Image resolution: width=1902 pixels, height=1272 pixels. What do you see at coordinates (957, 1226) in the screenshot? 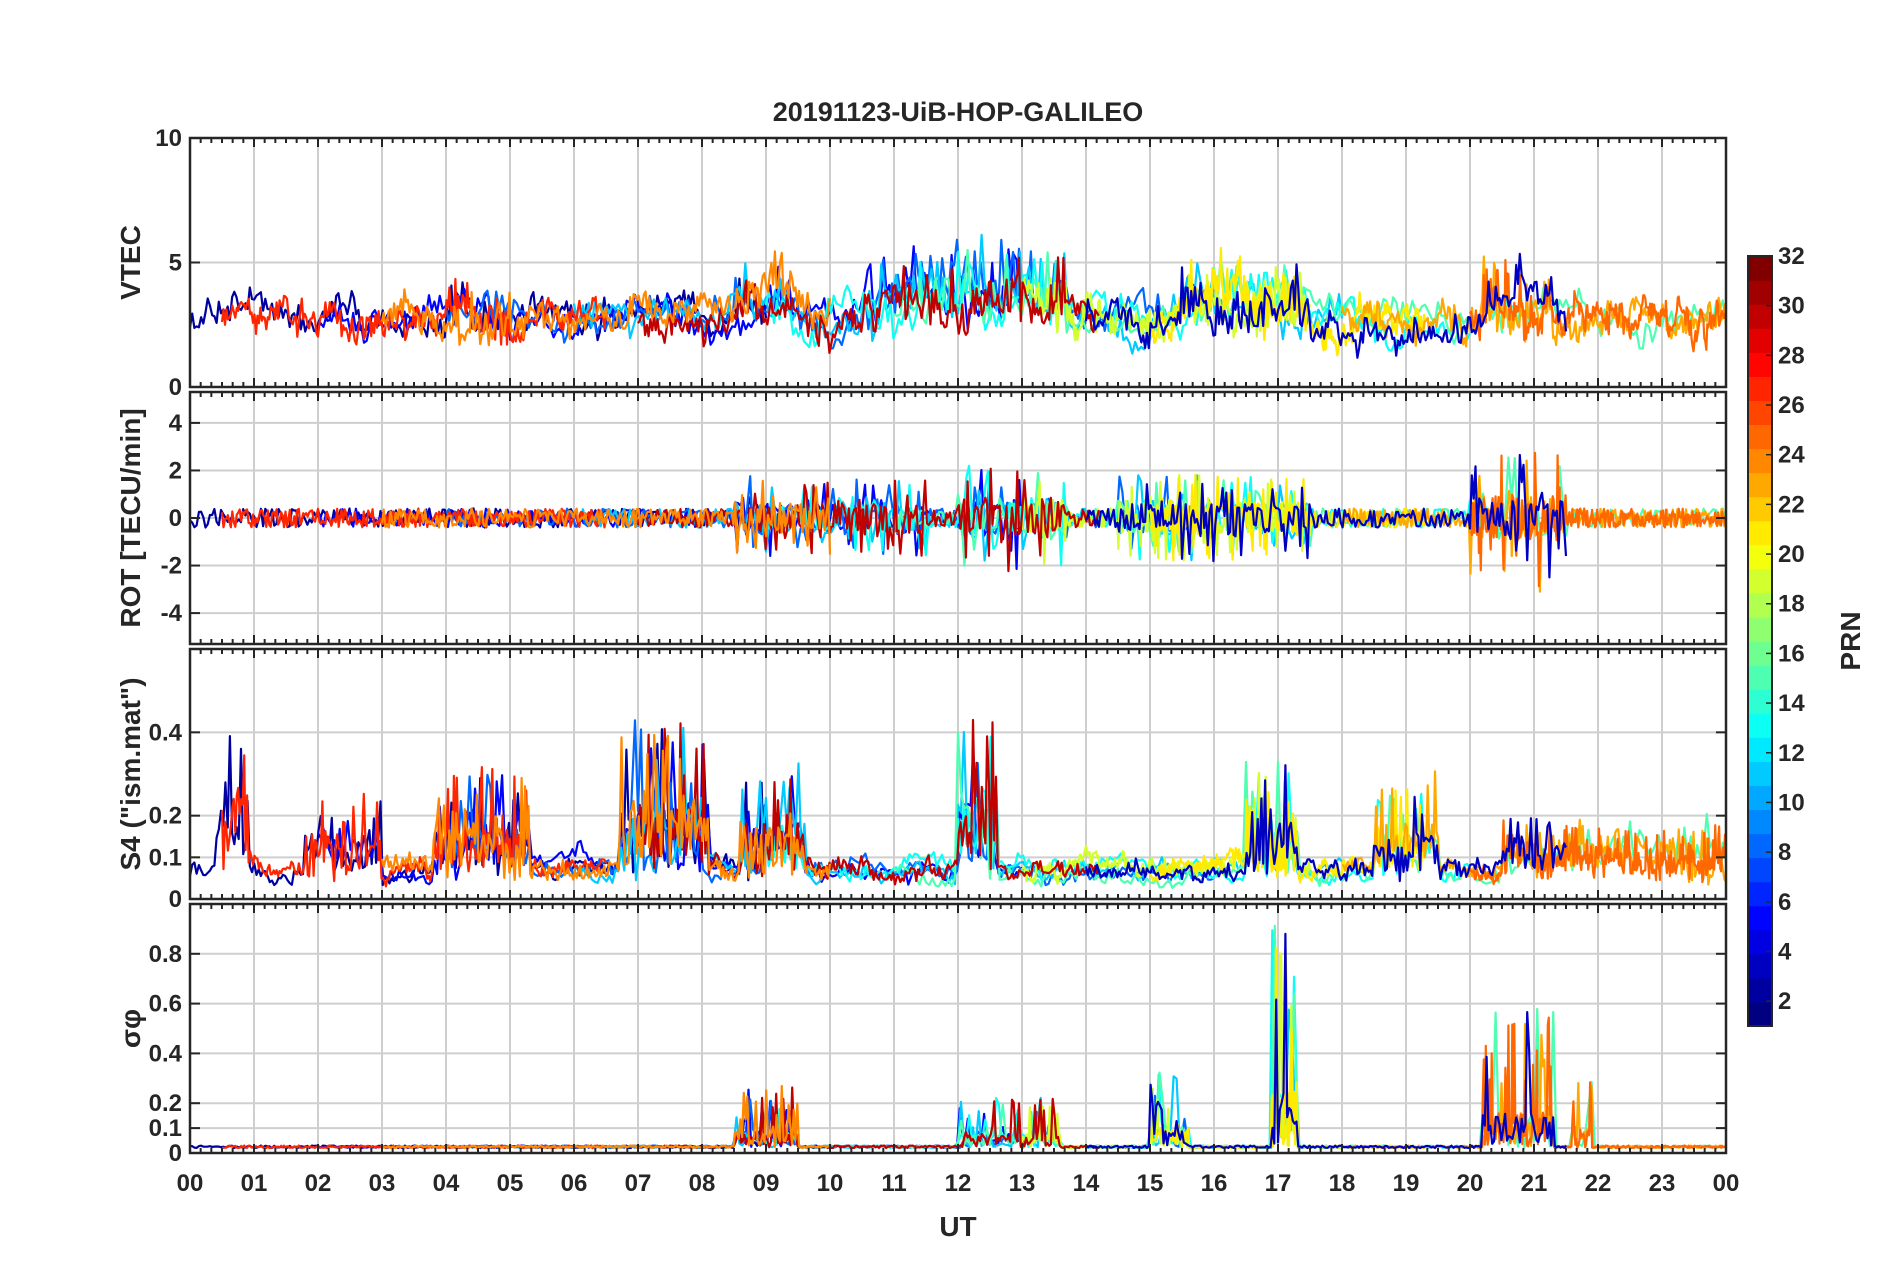
I see `x-axis-label: UT` at bounding box center [957, 1226].